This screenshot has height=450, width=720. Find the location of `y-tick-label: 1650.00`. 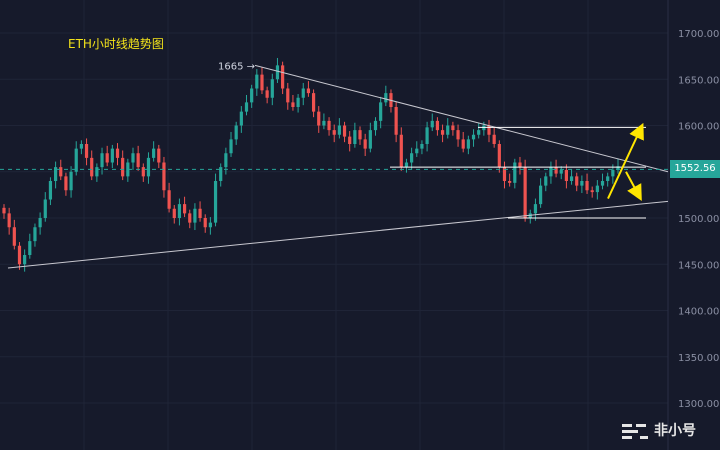

y-tick-label: 1650.00 is located at coordinates (698, 80).